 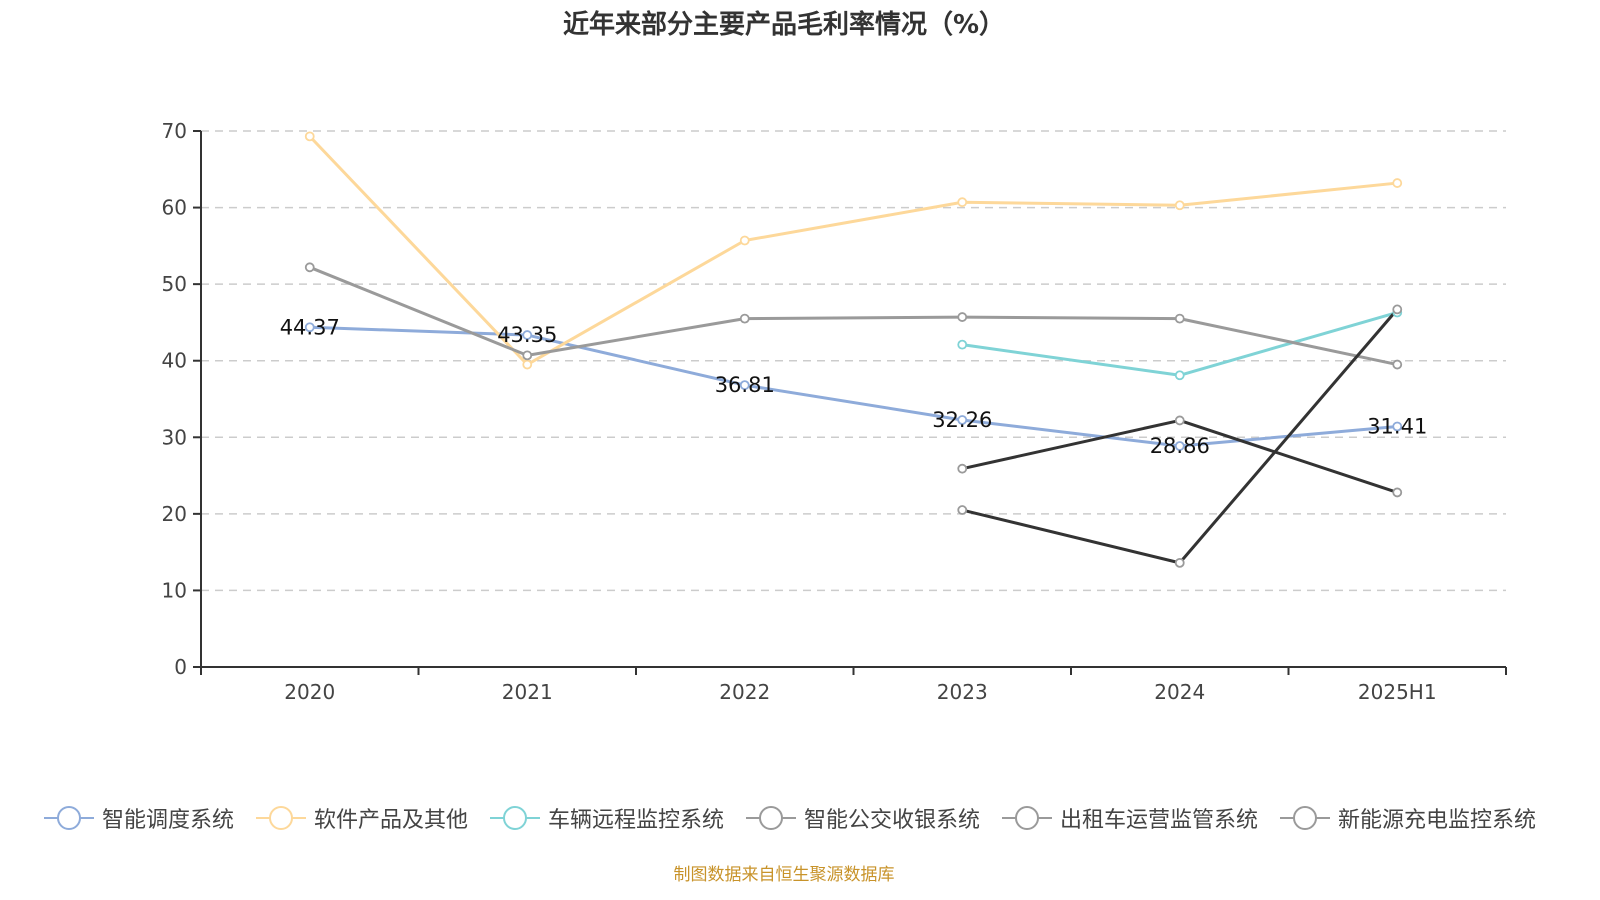 What do you see at coordinates (635, 820) in the screenshot?
I see `legend-label: 车辆远程监控系统` at bounding box center [635, 820].